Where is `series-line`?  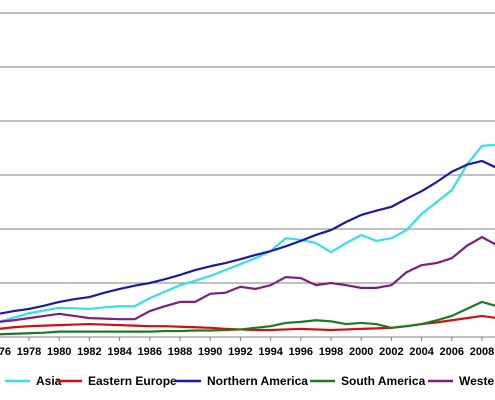
series-line is located at coordinates (247, 318).